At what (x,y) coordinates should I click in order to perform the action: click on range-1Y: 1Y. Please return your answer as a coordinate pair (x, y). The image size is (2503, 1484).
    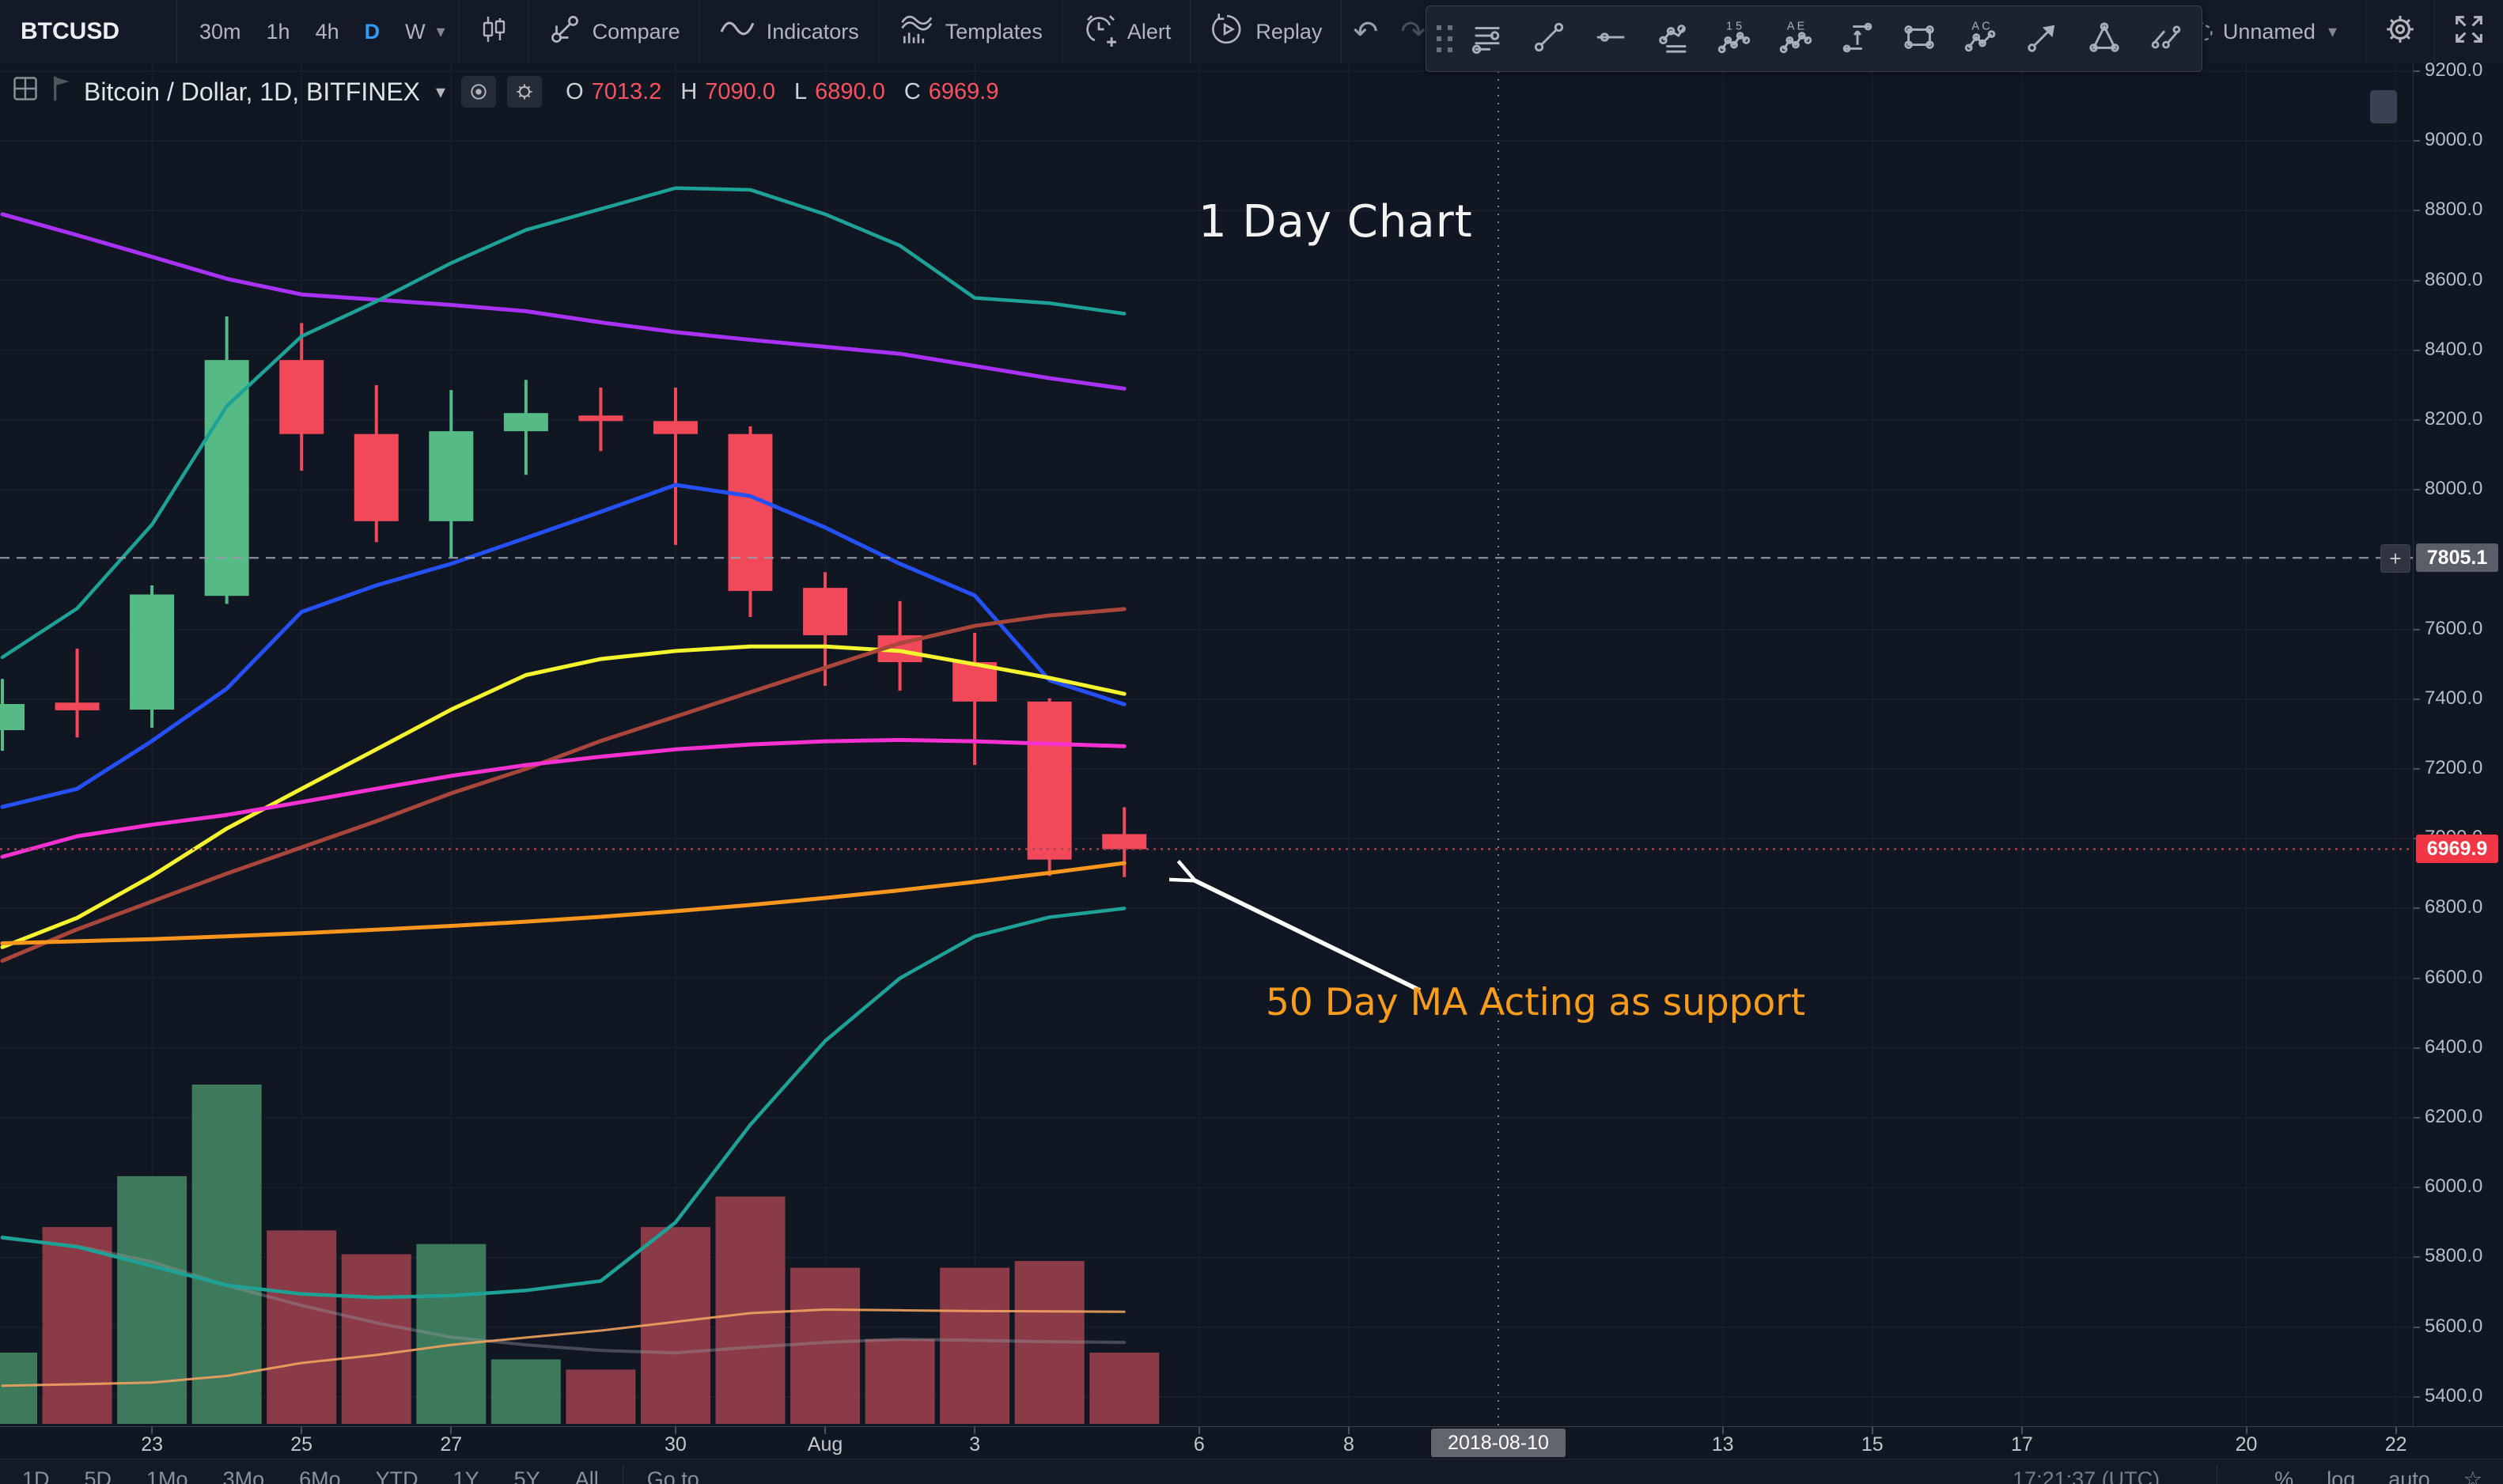
    Looking at the image, I should click on (466, 1475).